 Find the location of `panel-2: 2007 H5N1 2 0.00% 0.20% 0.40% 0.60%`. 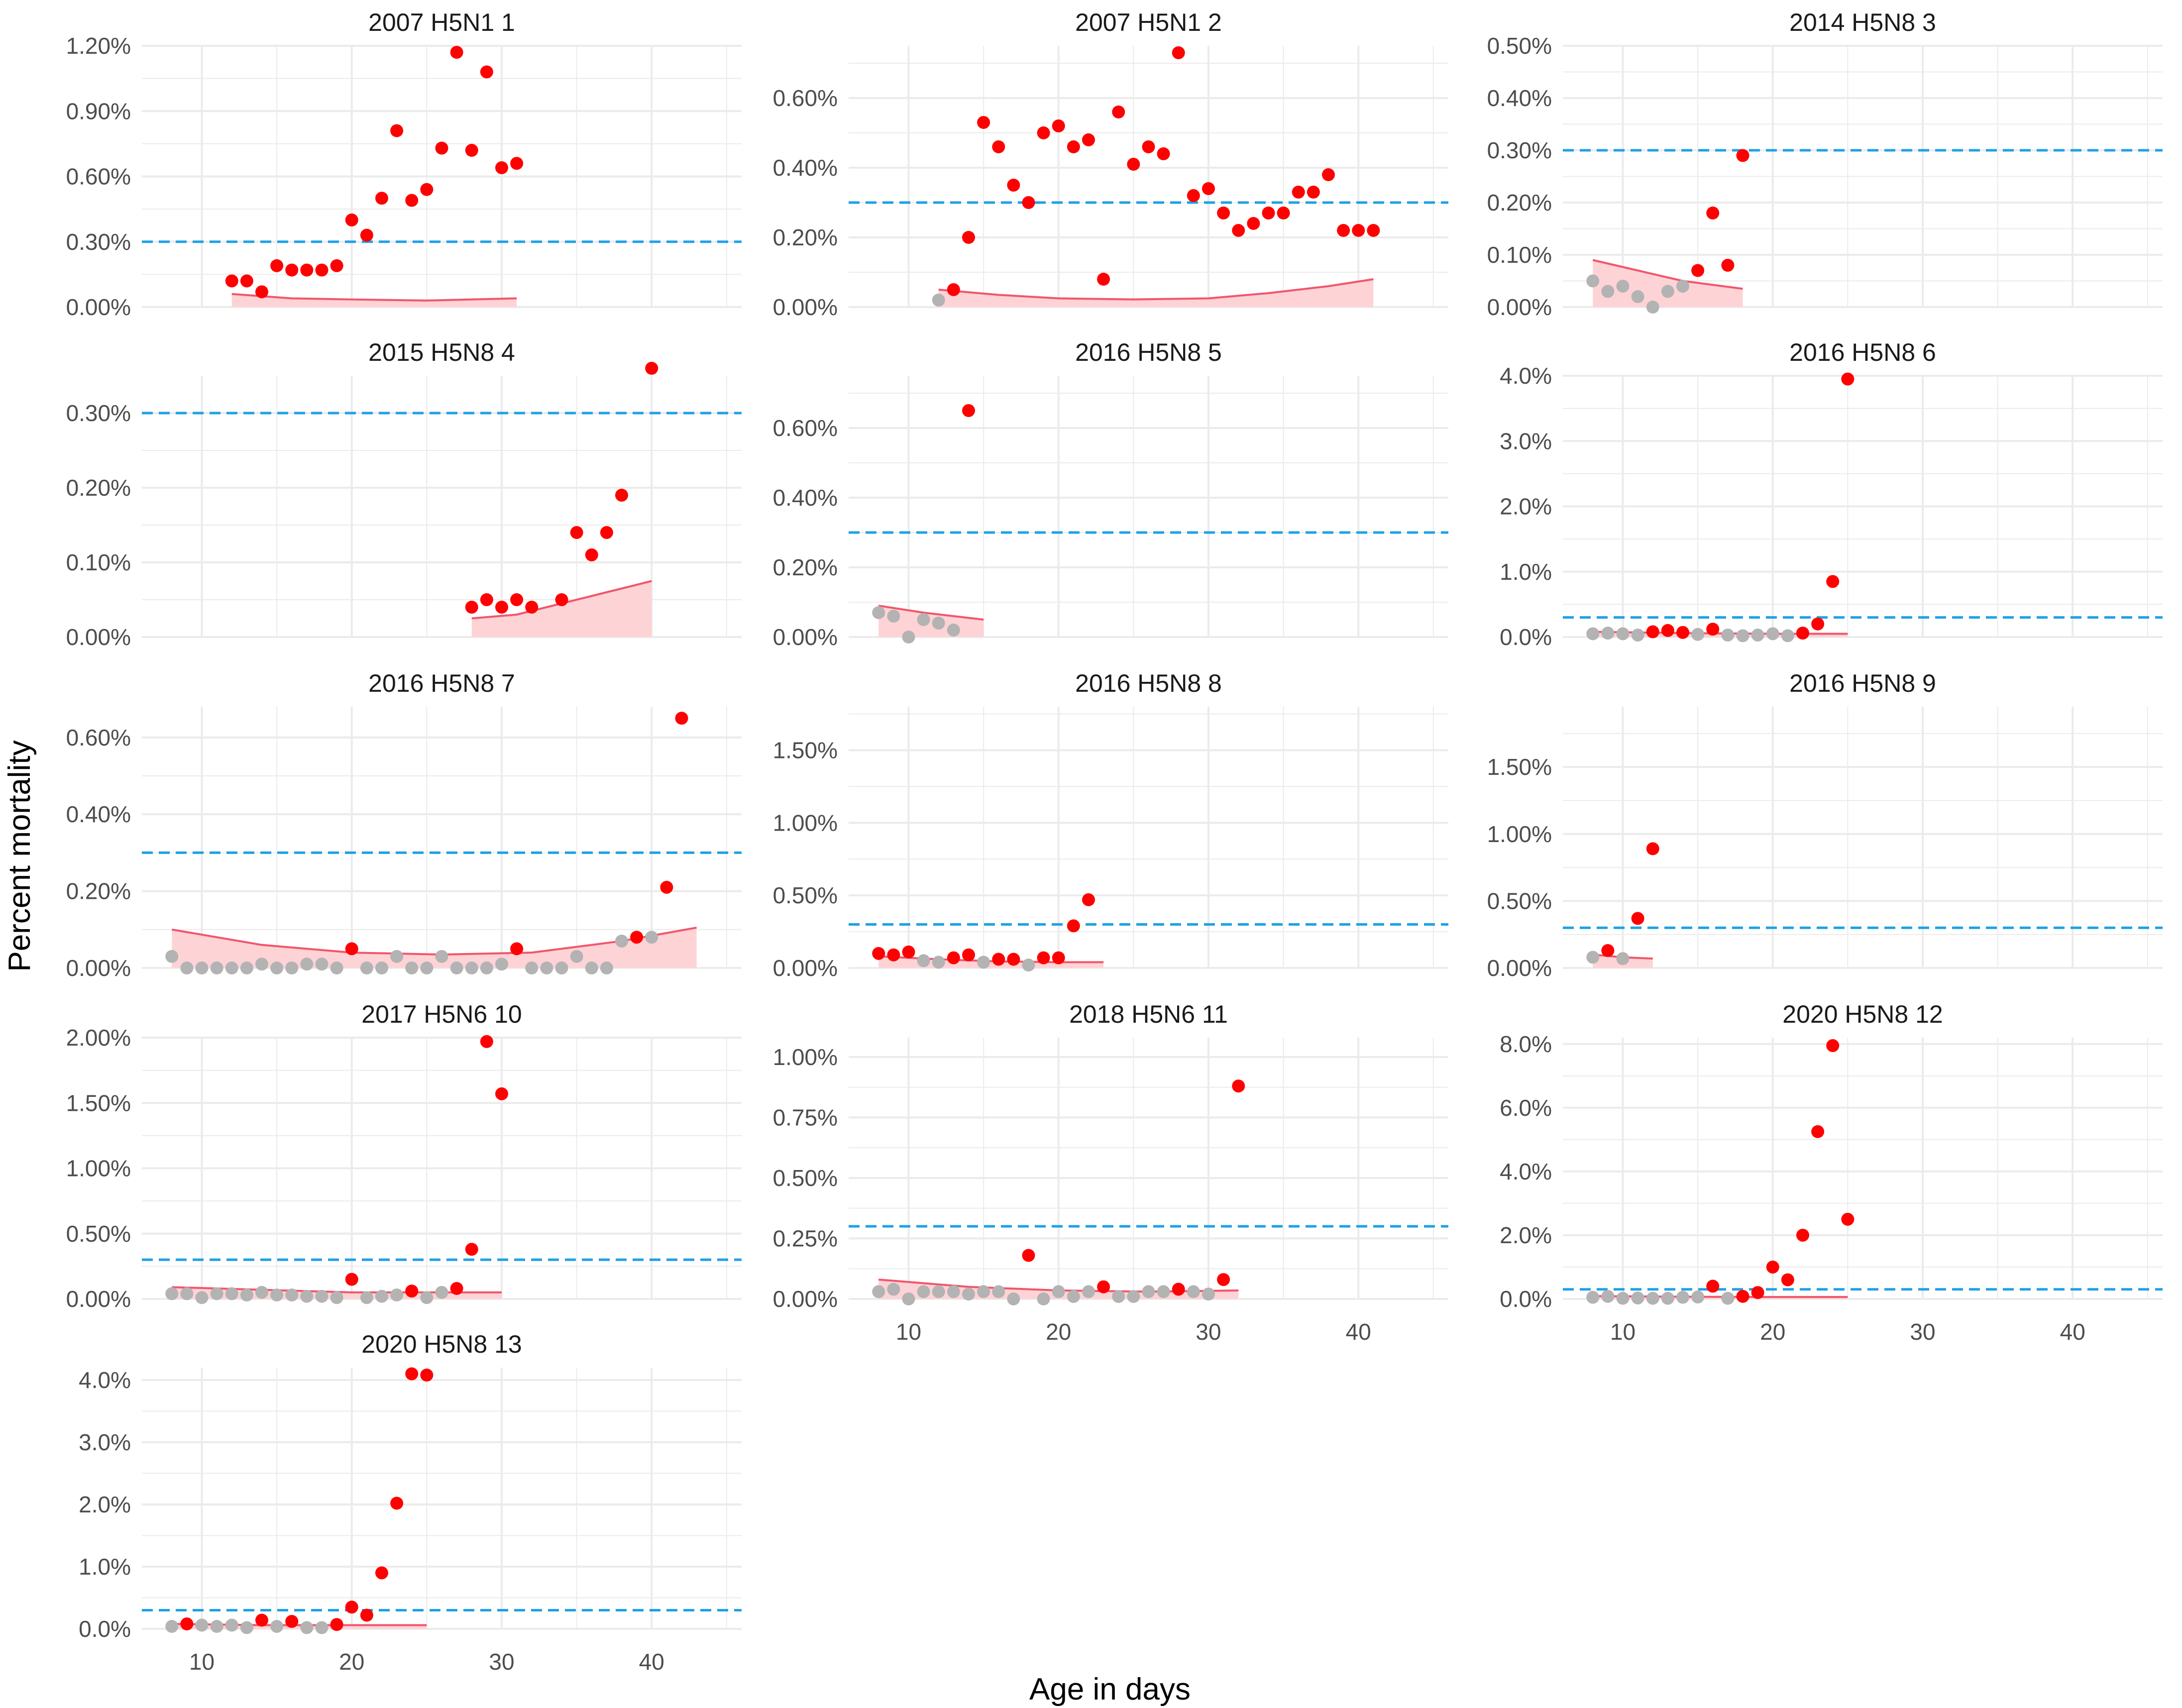

panel-2: 2007 H5N1 2 0.00% 0.20% 0.40% 0.60% is located at coordinates (1111, 164).